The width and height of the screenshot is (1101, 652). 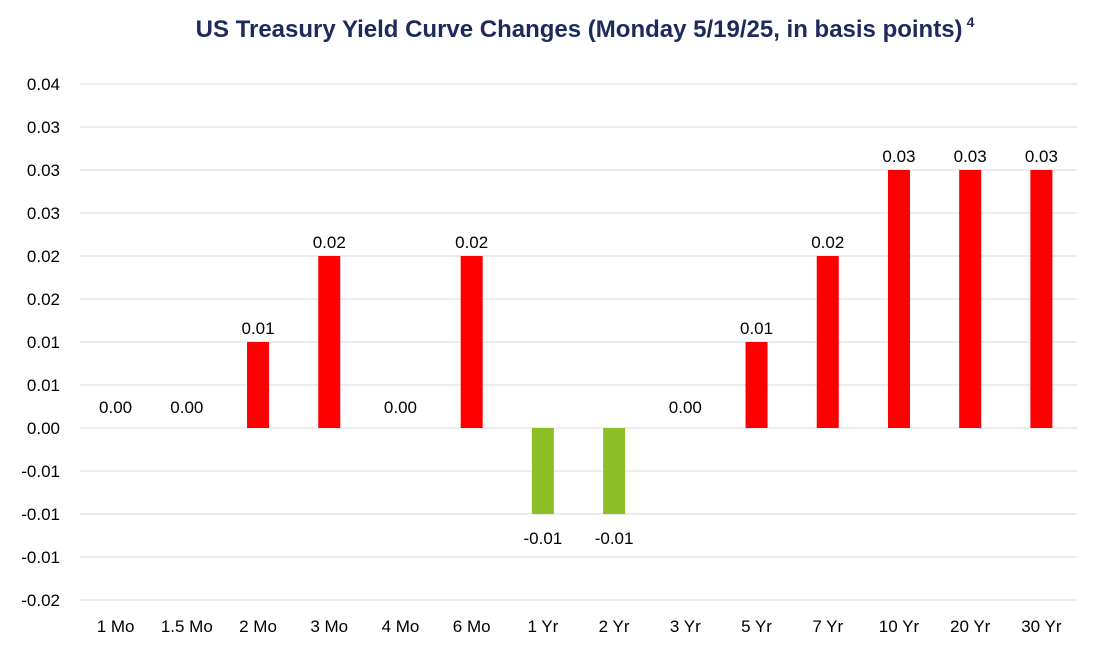 I want to click on x-tick-label: 10 Yr, so click(x=899, y=626).